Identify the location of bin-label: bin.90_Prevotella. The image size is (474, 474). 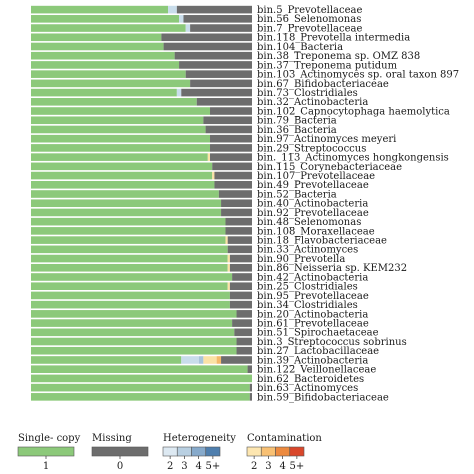
(301, 259).